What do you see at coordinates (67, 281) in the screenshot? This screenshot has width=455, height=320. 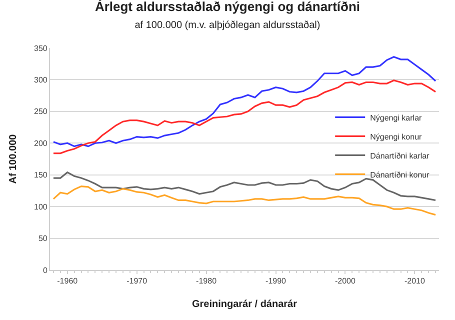 I see `x-tick-label: -1960` at bounding box center [67, 281].